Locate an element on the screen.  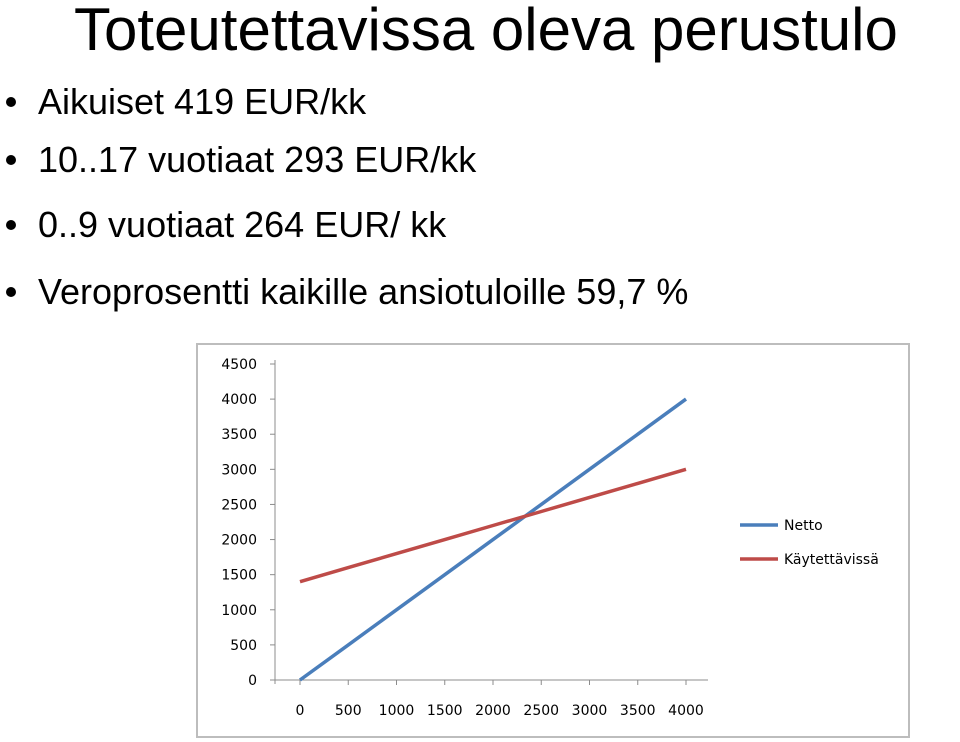
y-tick-label: 500 is located at coordinates (243, 646).